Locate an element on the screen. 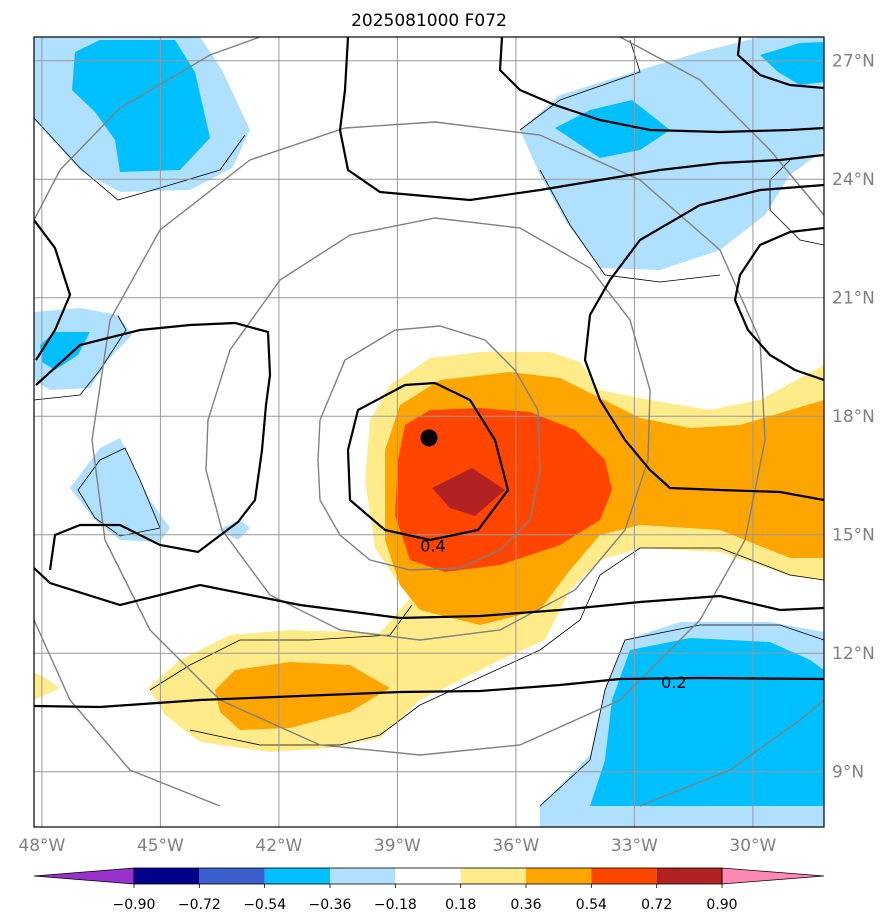  colorbar-tick-label: −0.36 is located at coordinates (330, 905).